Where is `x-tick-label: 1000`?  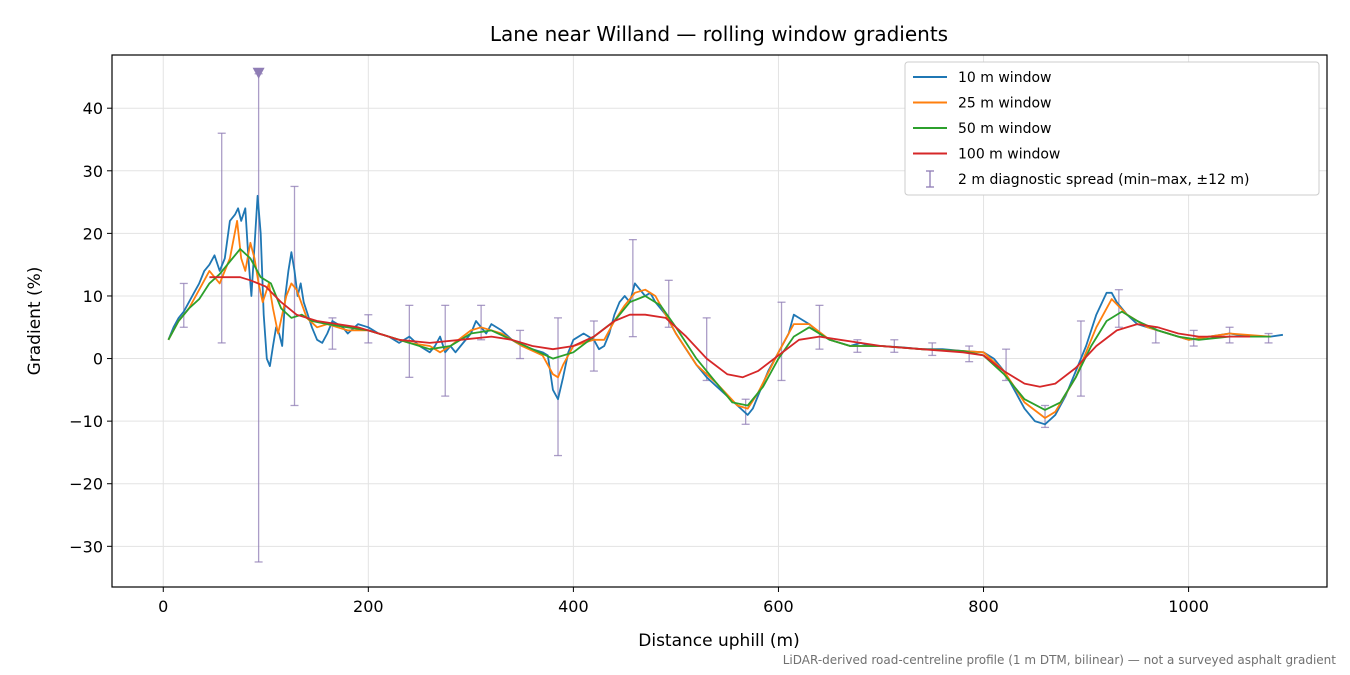
x-tick-label: 1000 is located at coordinates (1188, 606).